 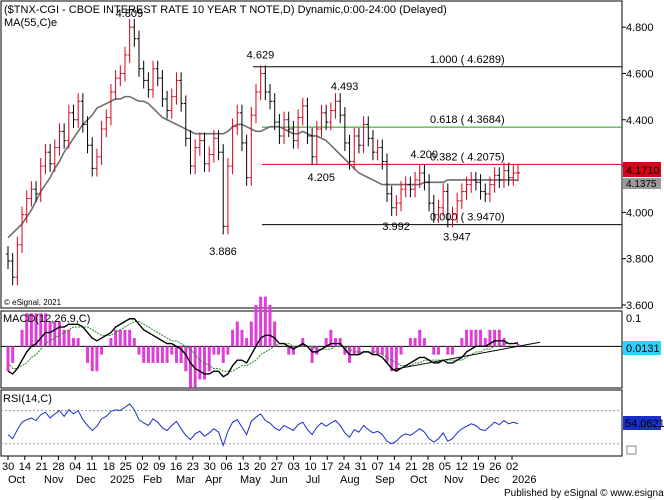 I want to click on date-axis-day-label: 09, so click(x=159, y=467).